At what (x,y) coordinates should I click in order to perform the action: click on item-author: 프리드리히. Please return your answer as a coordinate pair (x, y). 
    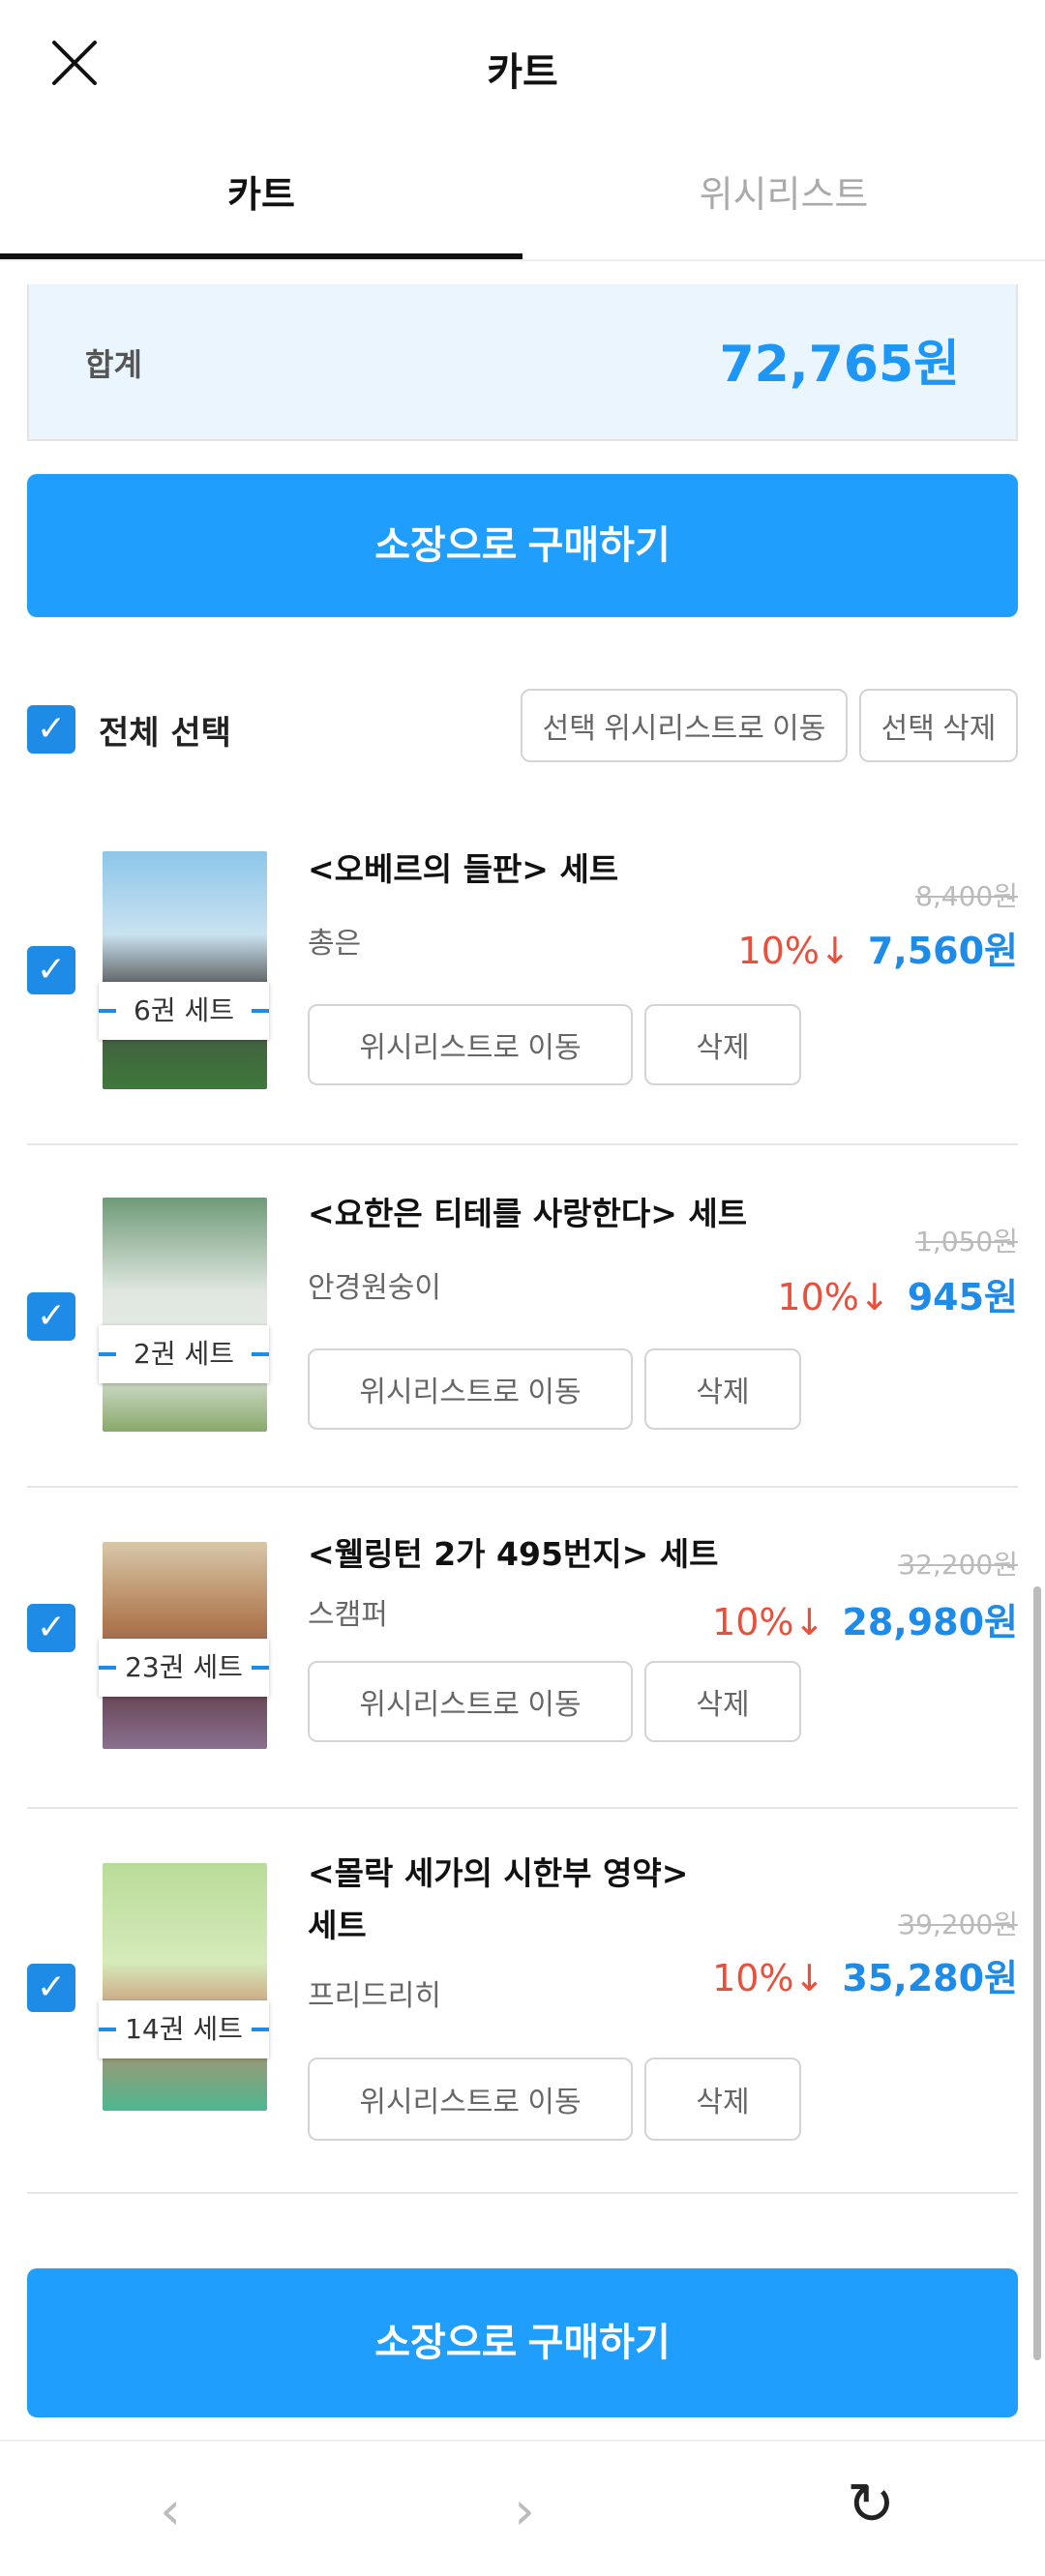
    Looking at the image, I should click on (374, 1996).